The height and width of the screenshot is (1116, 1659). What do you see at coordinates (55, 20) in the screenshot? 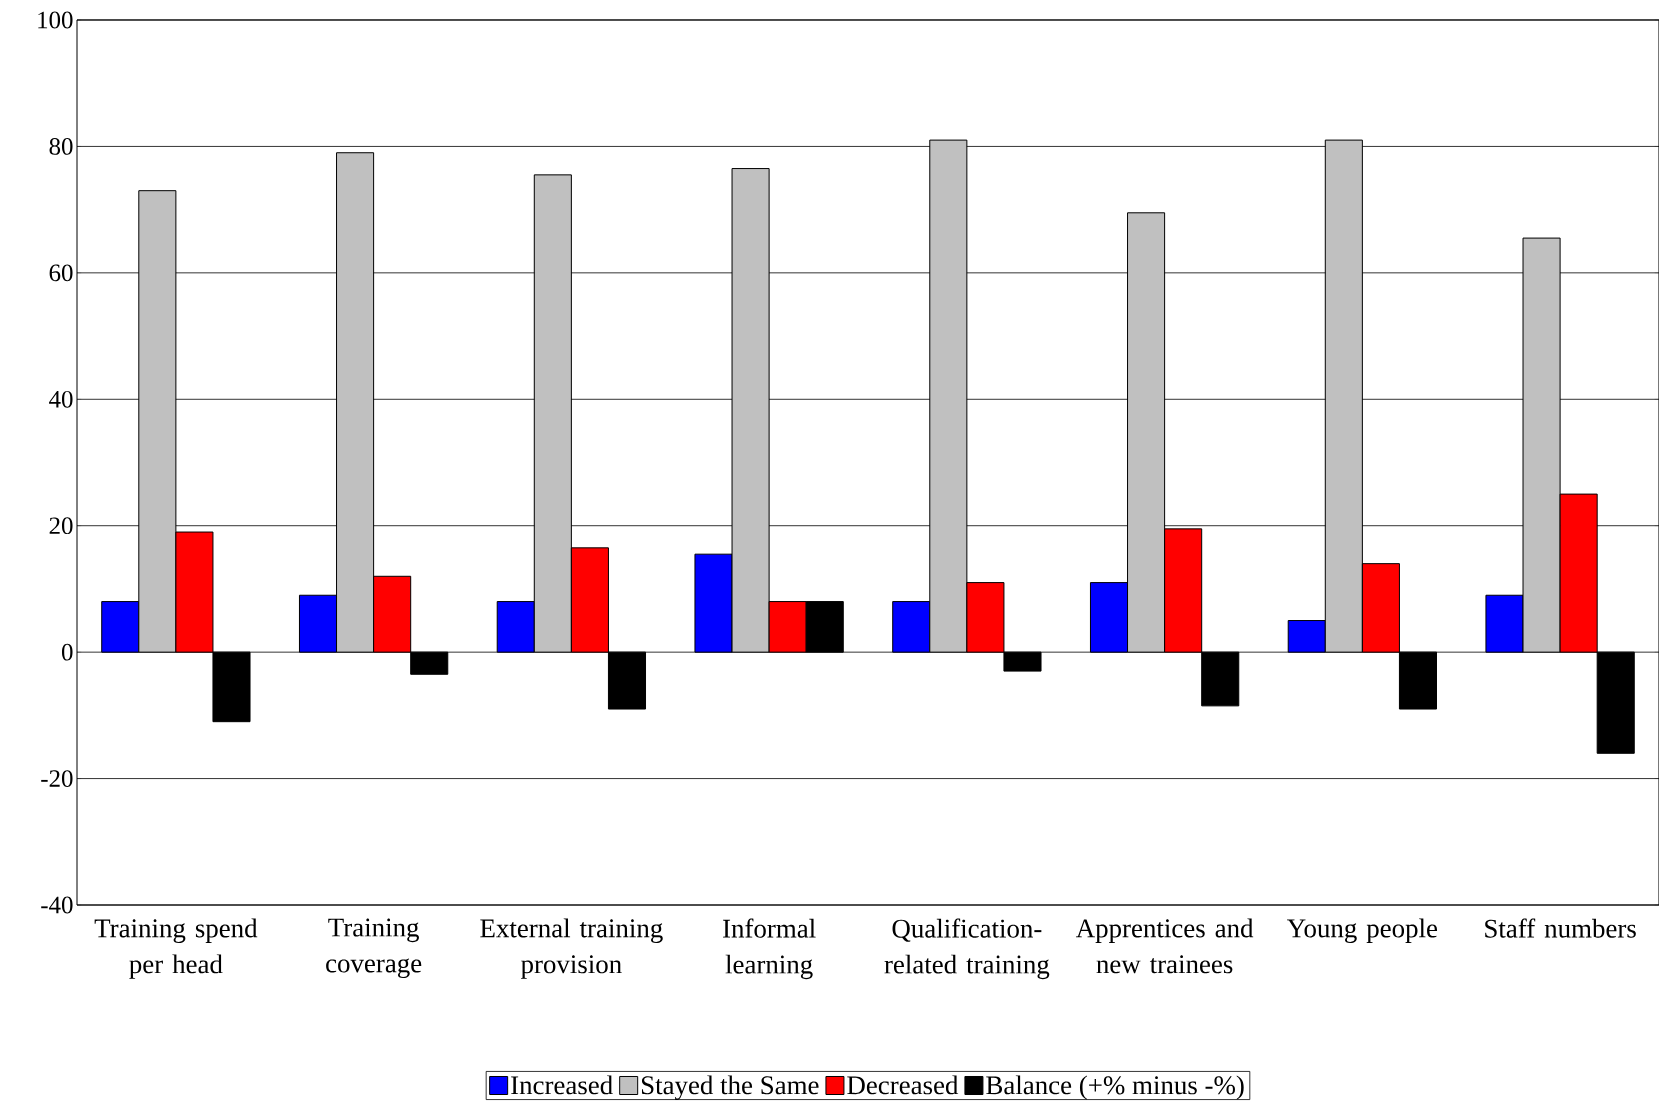
I see `y-tick-label: 100` at bounding box center [55, 20].